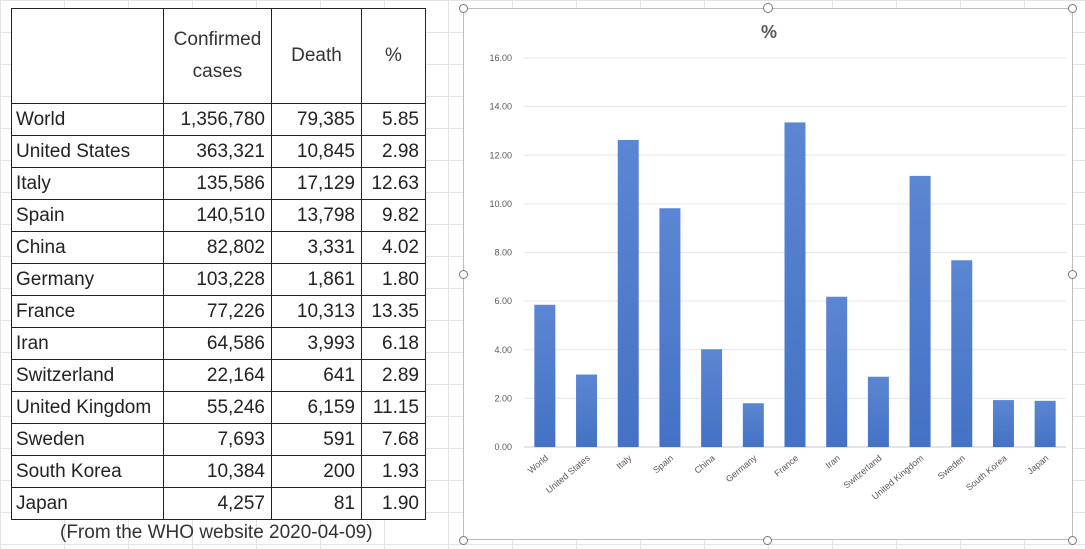 The image size is (1085, 549). I want to click on cell-percent: 1.93, so click(393, 471).